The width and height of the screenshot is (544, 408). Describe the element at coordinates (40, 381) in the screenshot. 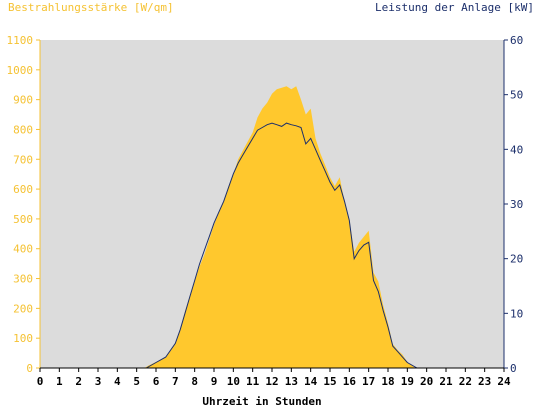

I see `x-tick-label: 0` at that location.